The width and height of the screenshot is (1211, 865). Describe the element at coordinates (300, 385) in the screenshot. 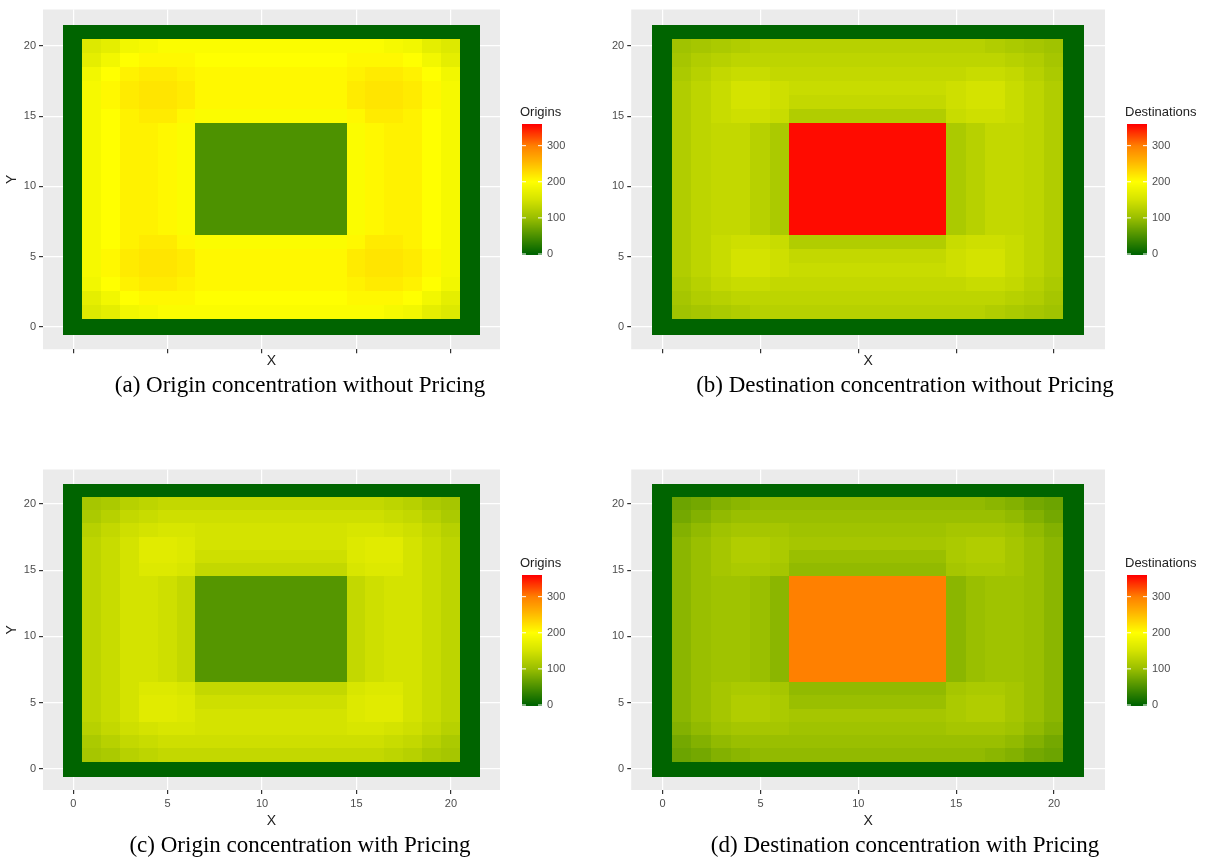

I see `text: (a) Origin concentration without Pricing` at that location.